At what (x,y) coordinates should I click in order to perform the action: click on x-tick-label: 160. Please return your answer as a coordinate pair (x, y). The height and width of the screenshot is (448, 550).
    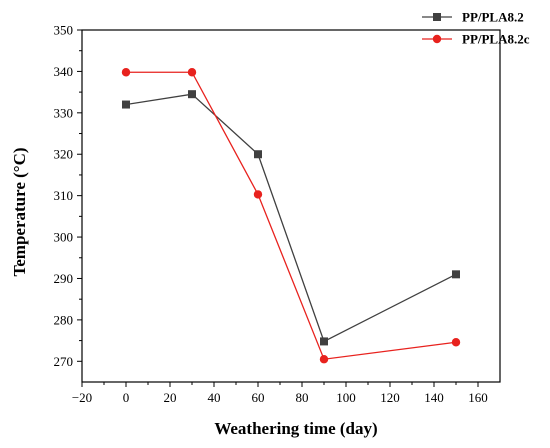
    Looking at the image, I should click on (478, 397).